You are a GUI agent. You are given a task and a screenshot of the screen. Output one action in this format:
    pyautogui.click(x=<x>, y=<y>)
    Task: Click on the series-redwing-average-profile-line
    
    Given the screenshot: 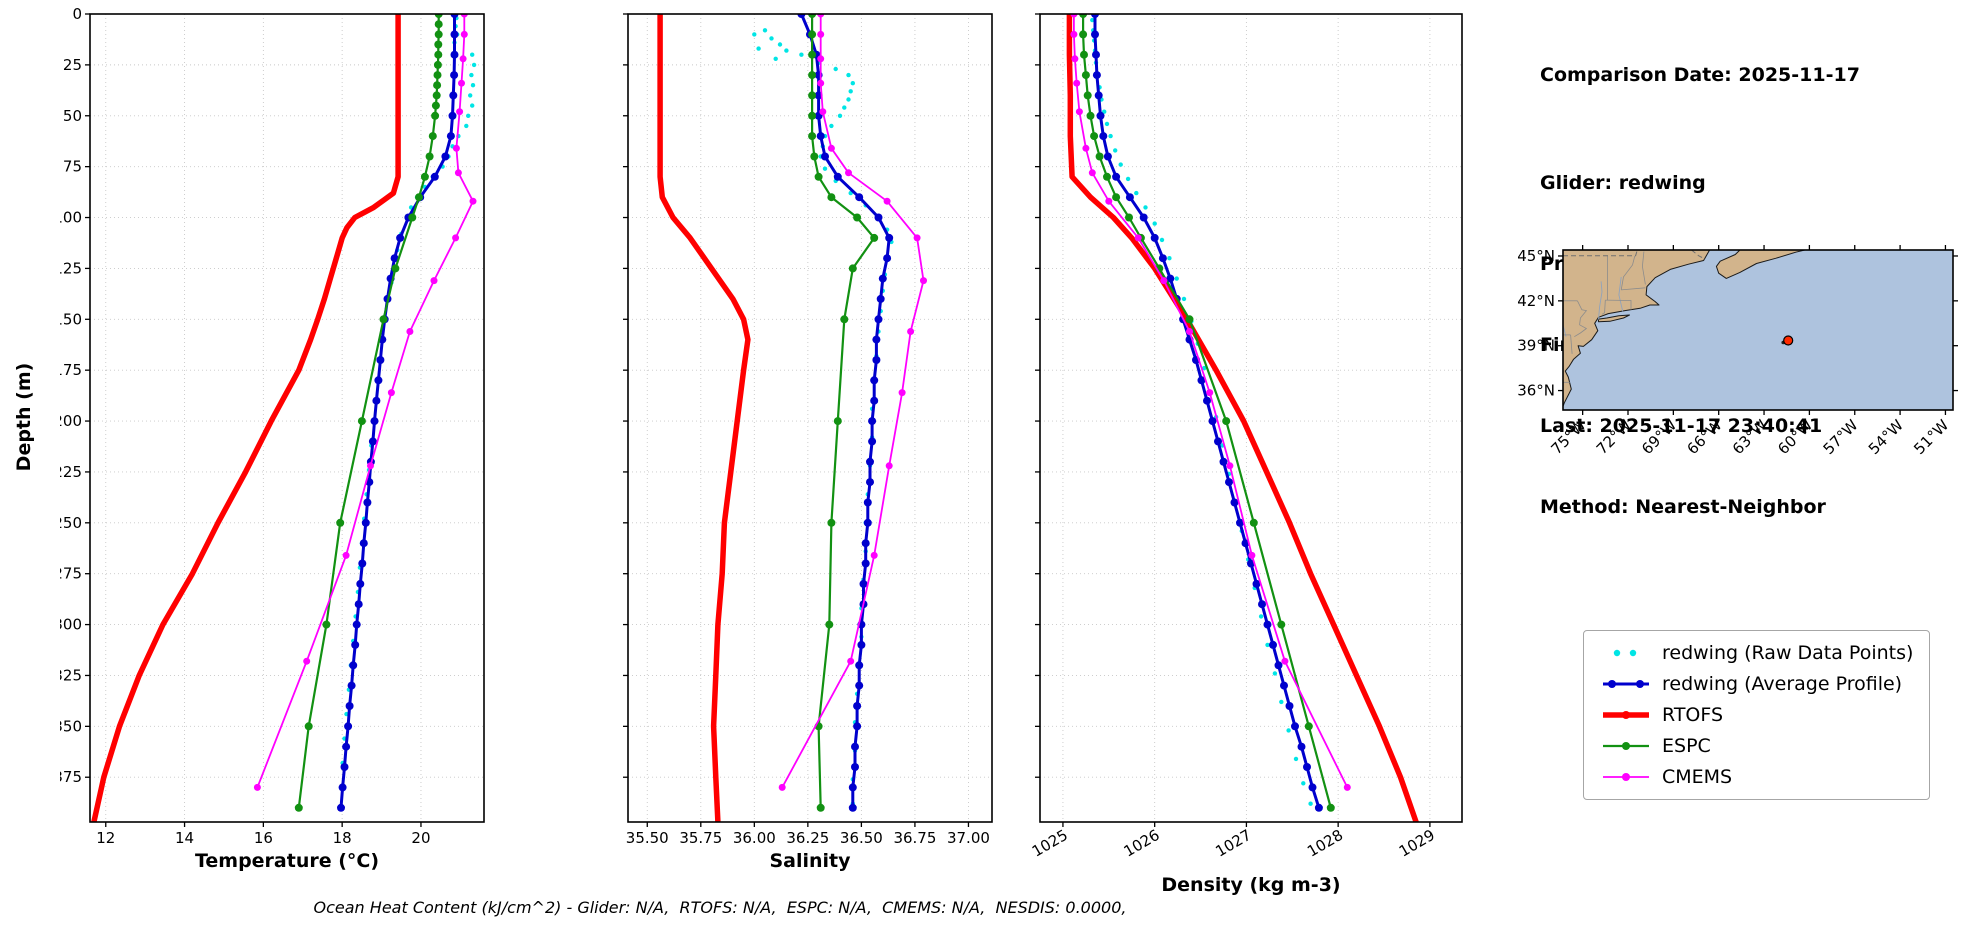 What is the action you would take?
    pyautogui.click(x=397, y=412)
    